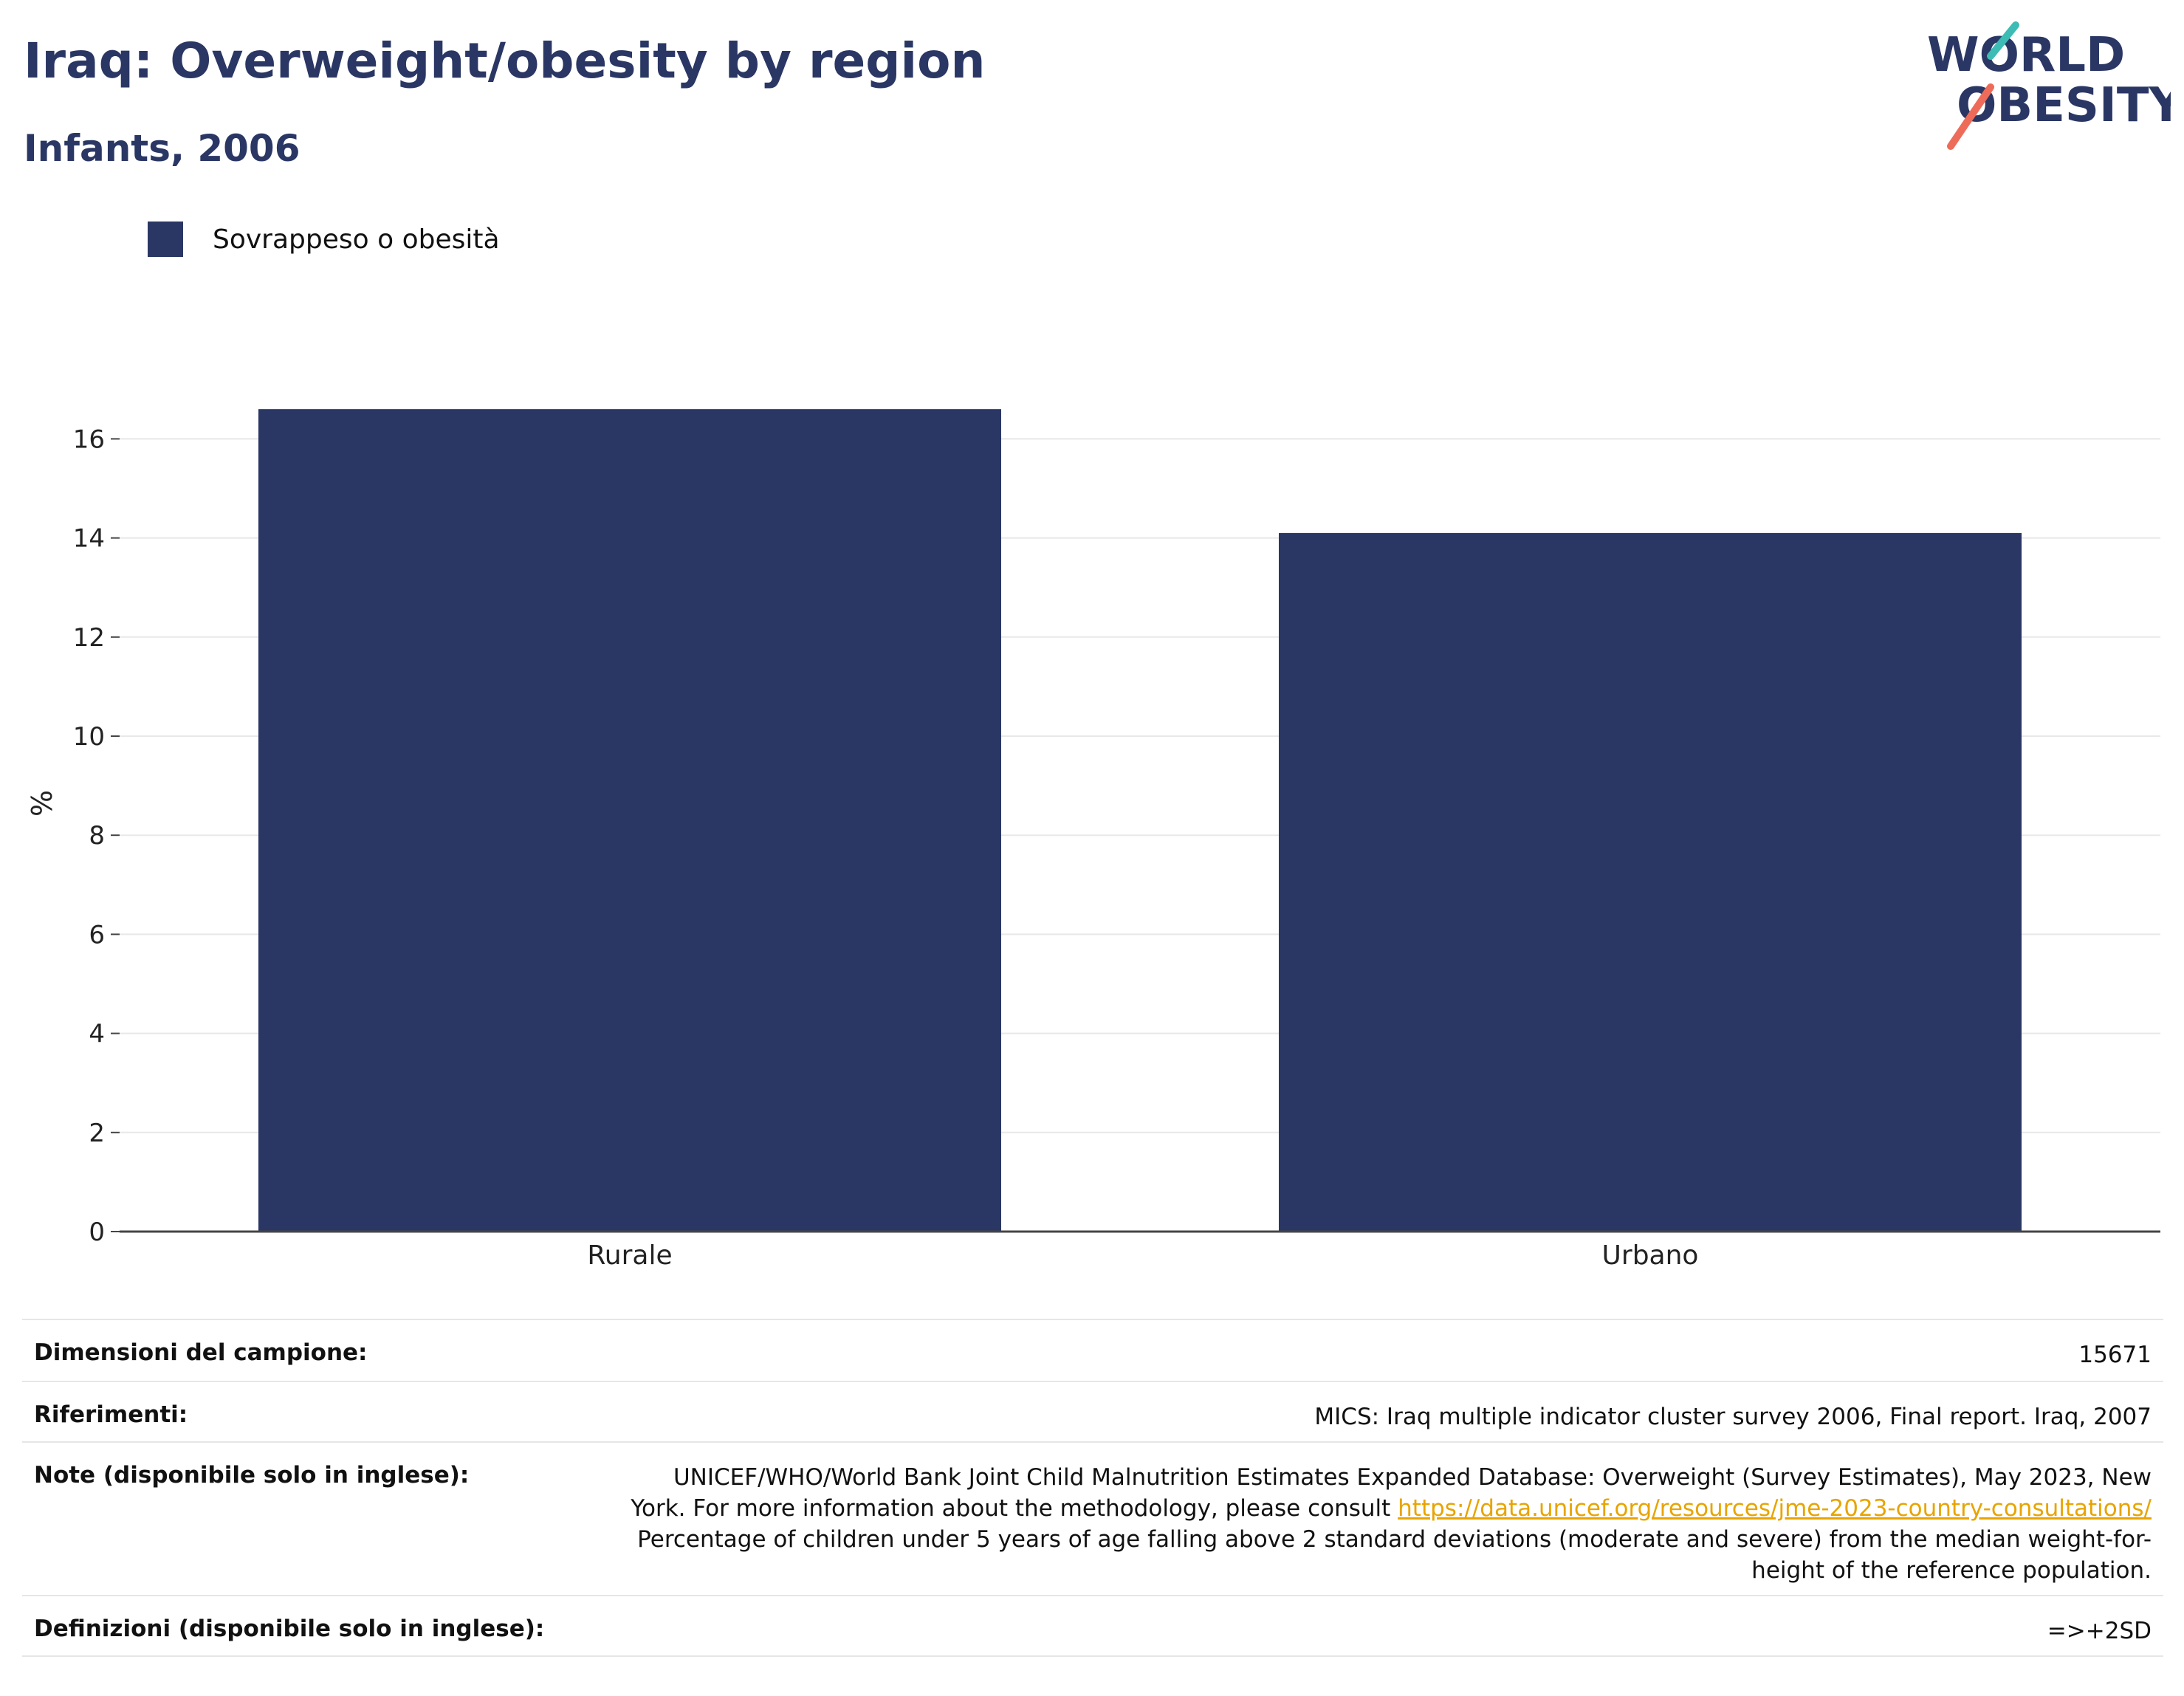 The width and height of the screenshot is (2184, 1696). I want to click on logo-coral-stroke, so click(1971, 116).